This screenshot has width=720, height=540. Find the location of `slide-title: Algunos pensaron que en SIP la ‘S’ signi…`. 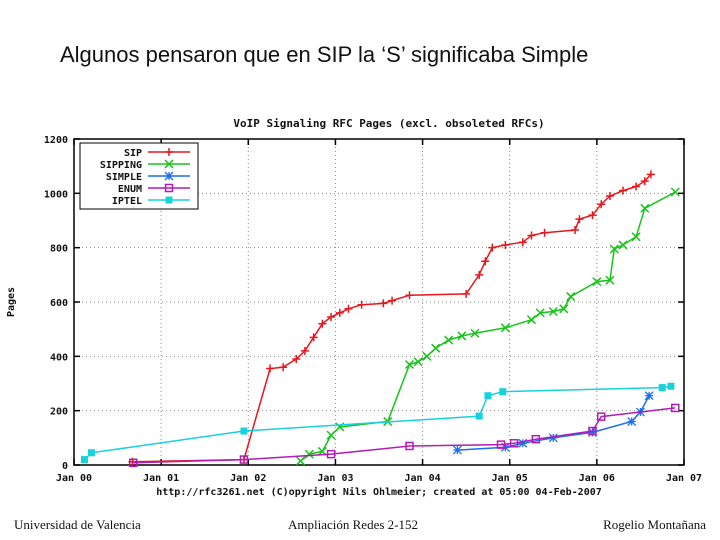

slide-title: Algunos pensaron que en SIP la ‘S’ signi… is located at coordinates (324, 54).